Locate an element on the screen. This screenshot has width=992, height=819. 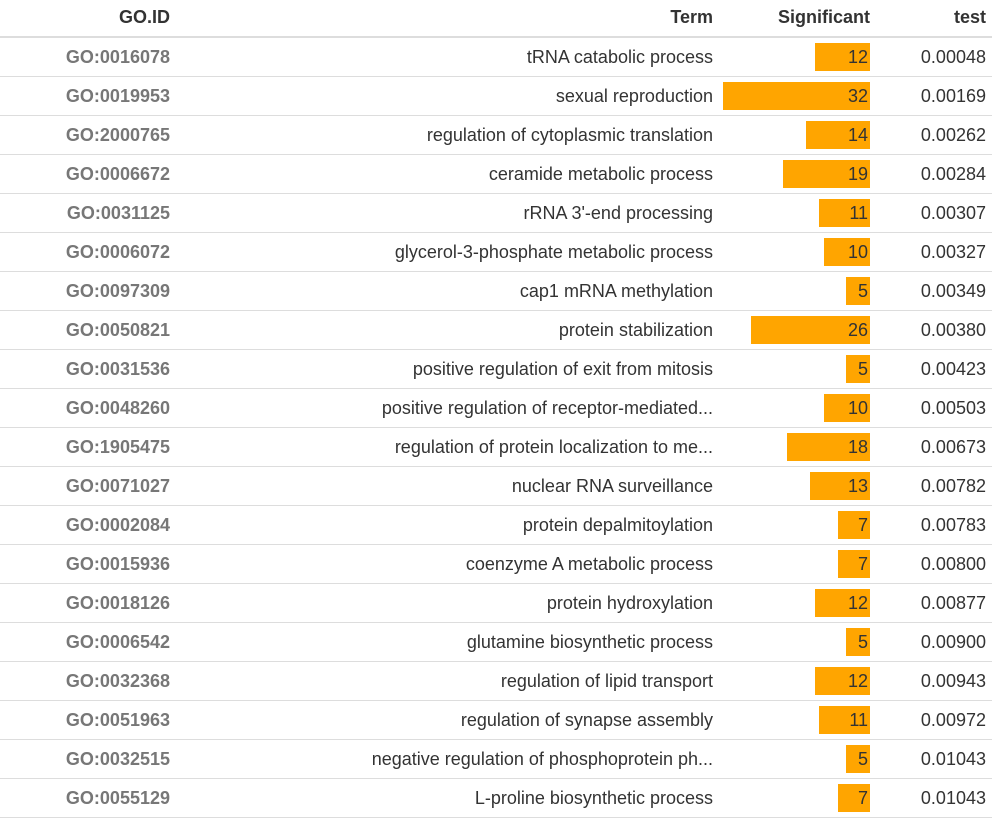
goid-cell: GO:0097309 is located at coordinates (117, 290).